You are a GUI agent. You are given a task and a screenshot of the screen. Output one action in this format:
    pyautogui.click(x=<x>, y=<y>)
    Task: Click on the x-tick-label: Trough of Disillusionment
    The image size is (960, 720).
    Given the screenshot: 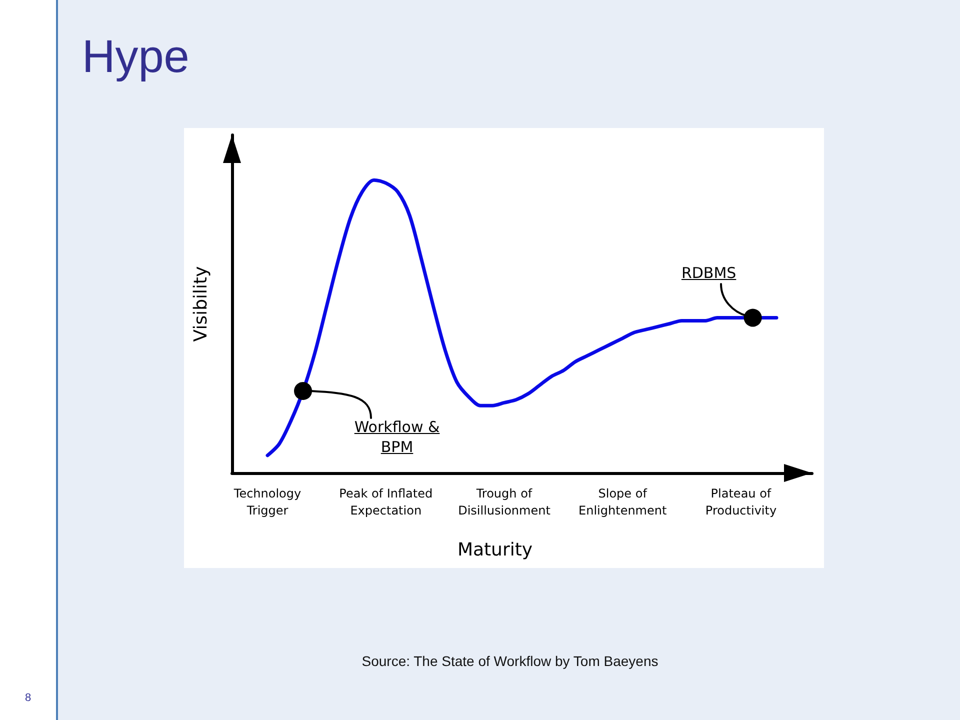 What is the action you would take?
    pyautogui.click(x=504, y=502)
    